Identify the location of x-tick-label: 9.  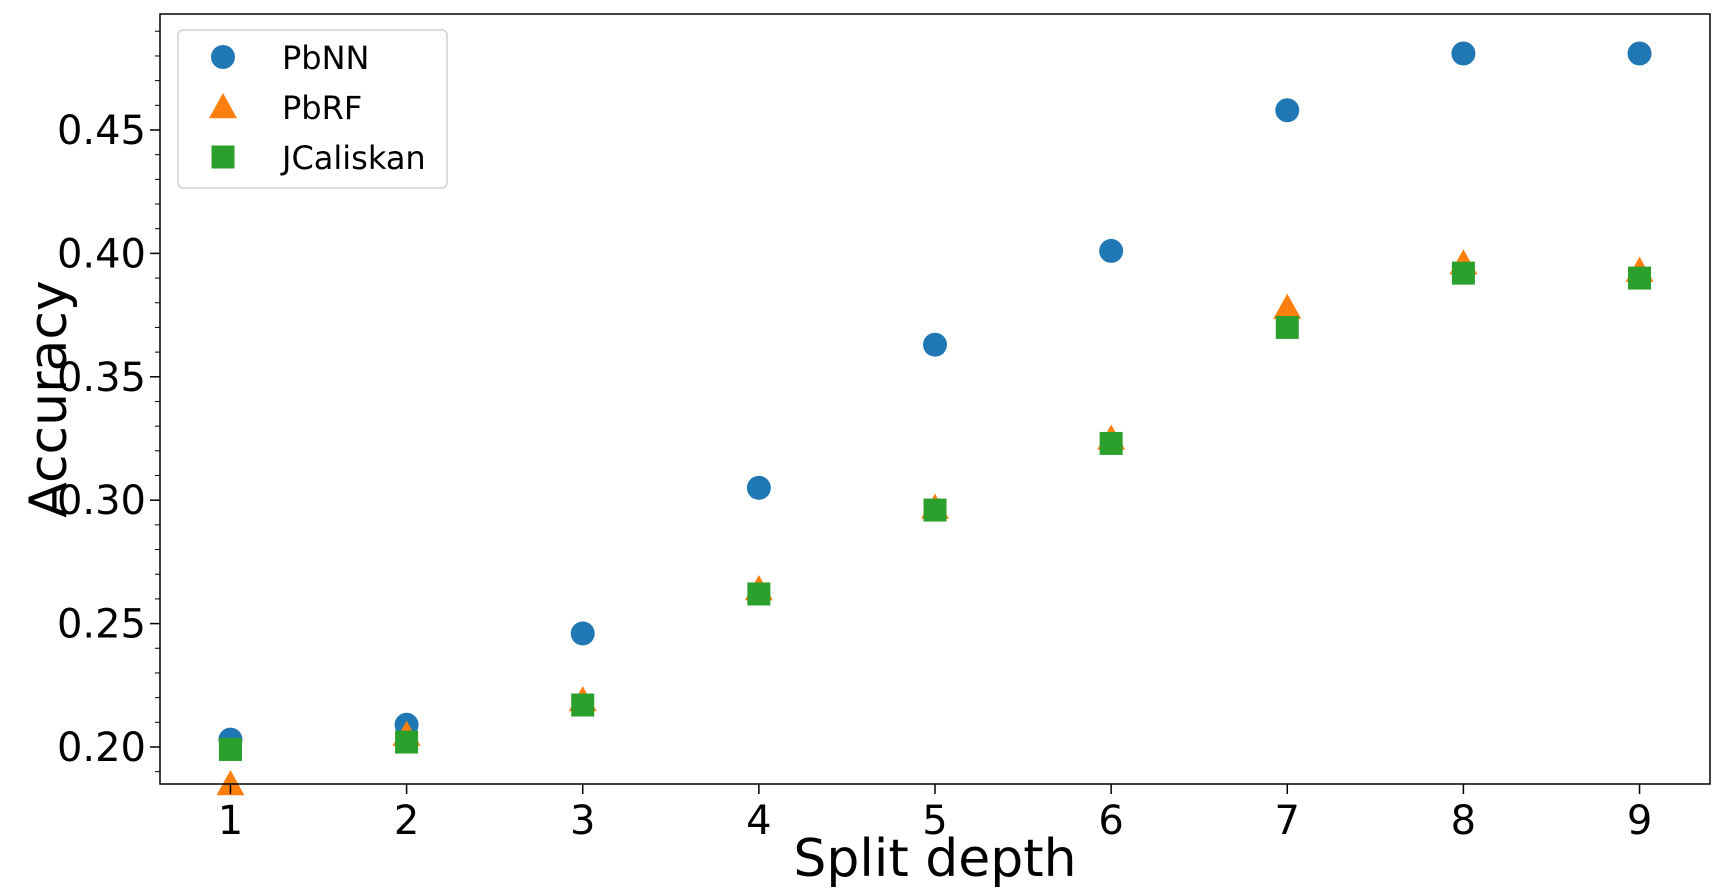
(1639, 821).